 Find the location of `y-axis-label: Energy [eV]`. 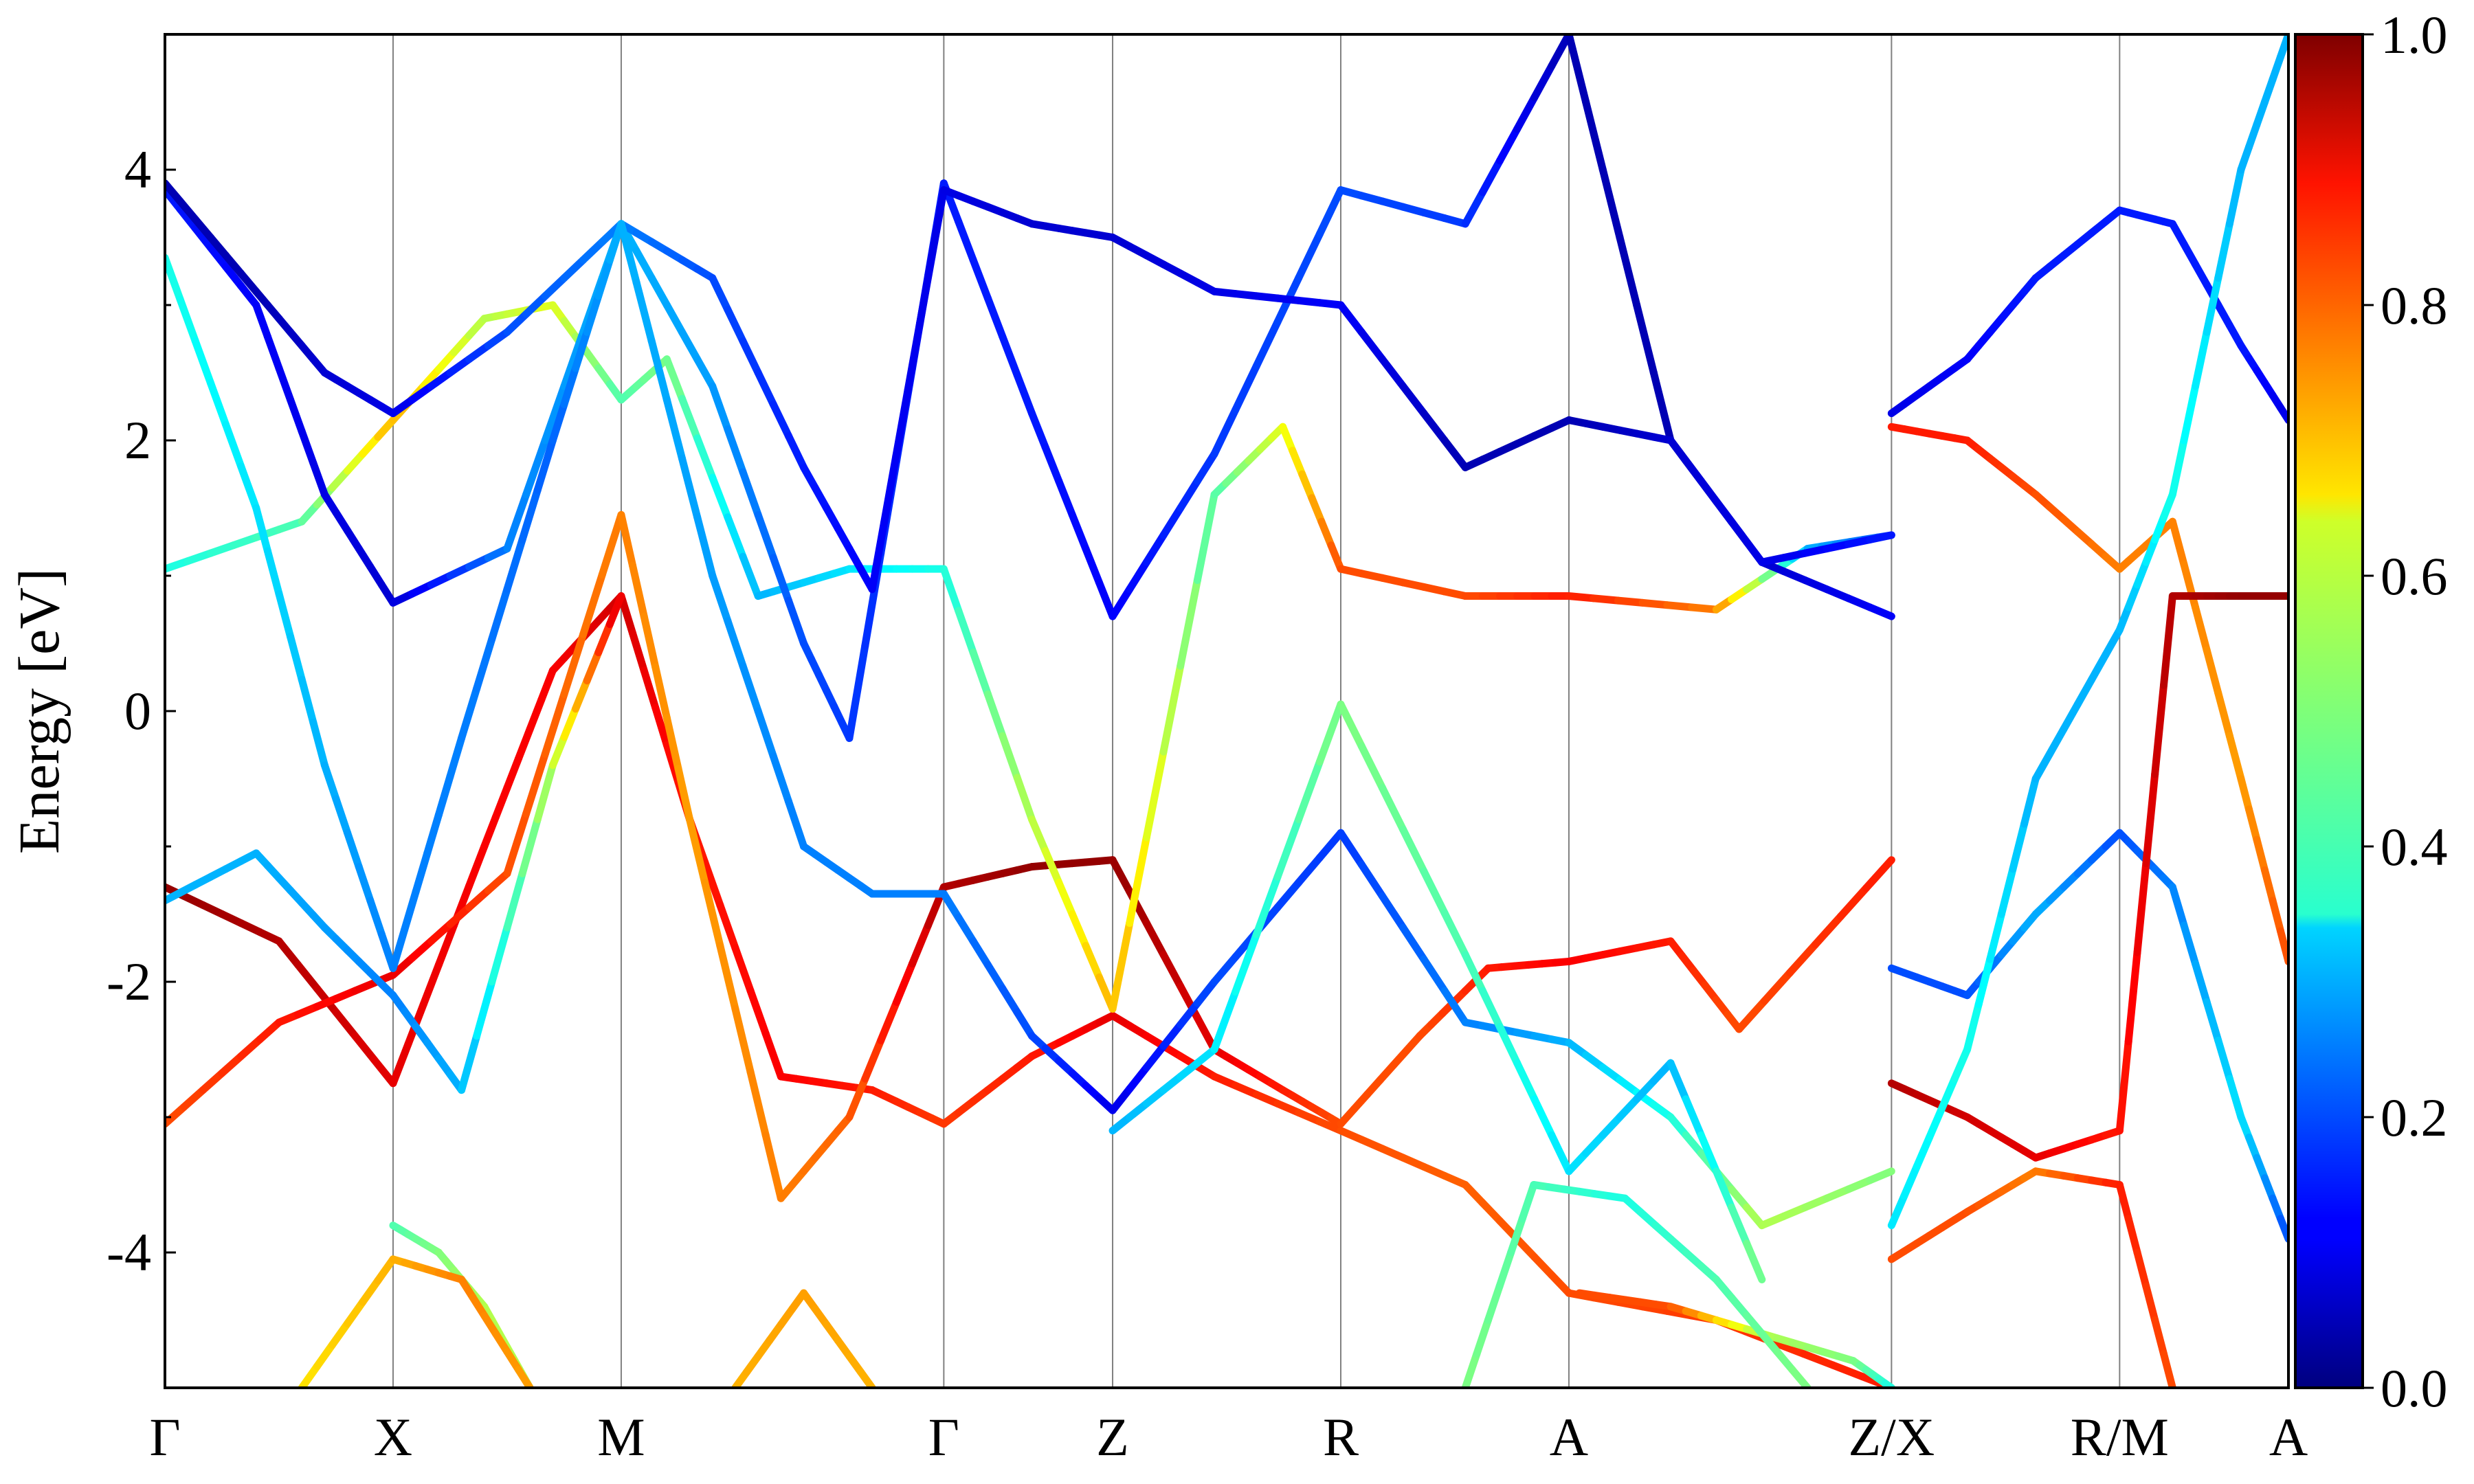

y-axis-label: Energy [eV] is located at coordinates (39, 711).